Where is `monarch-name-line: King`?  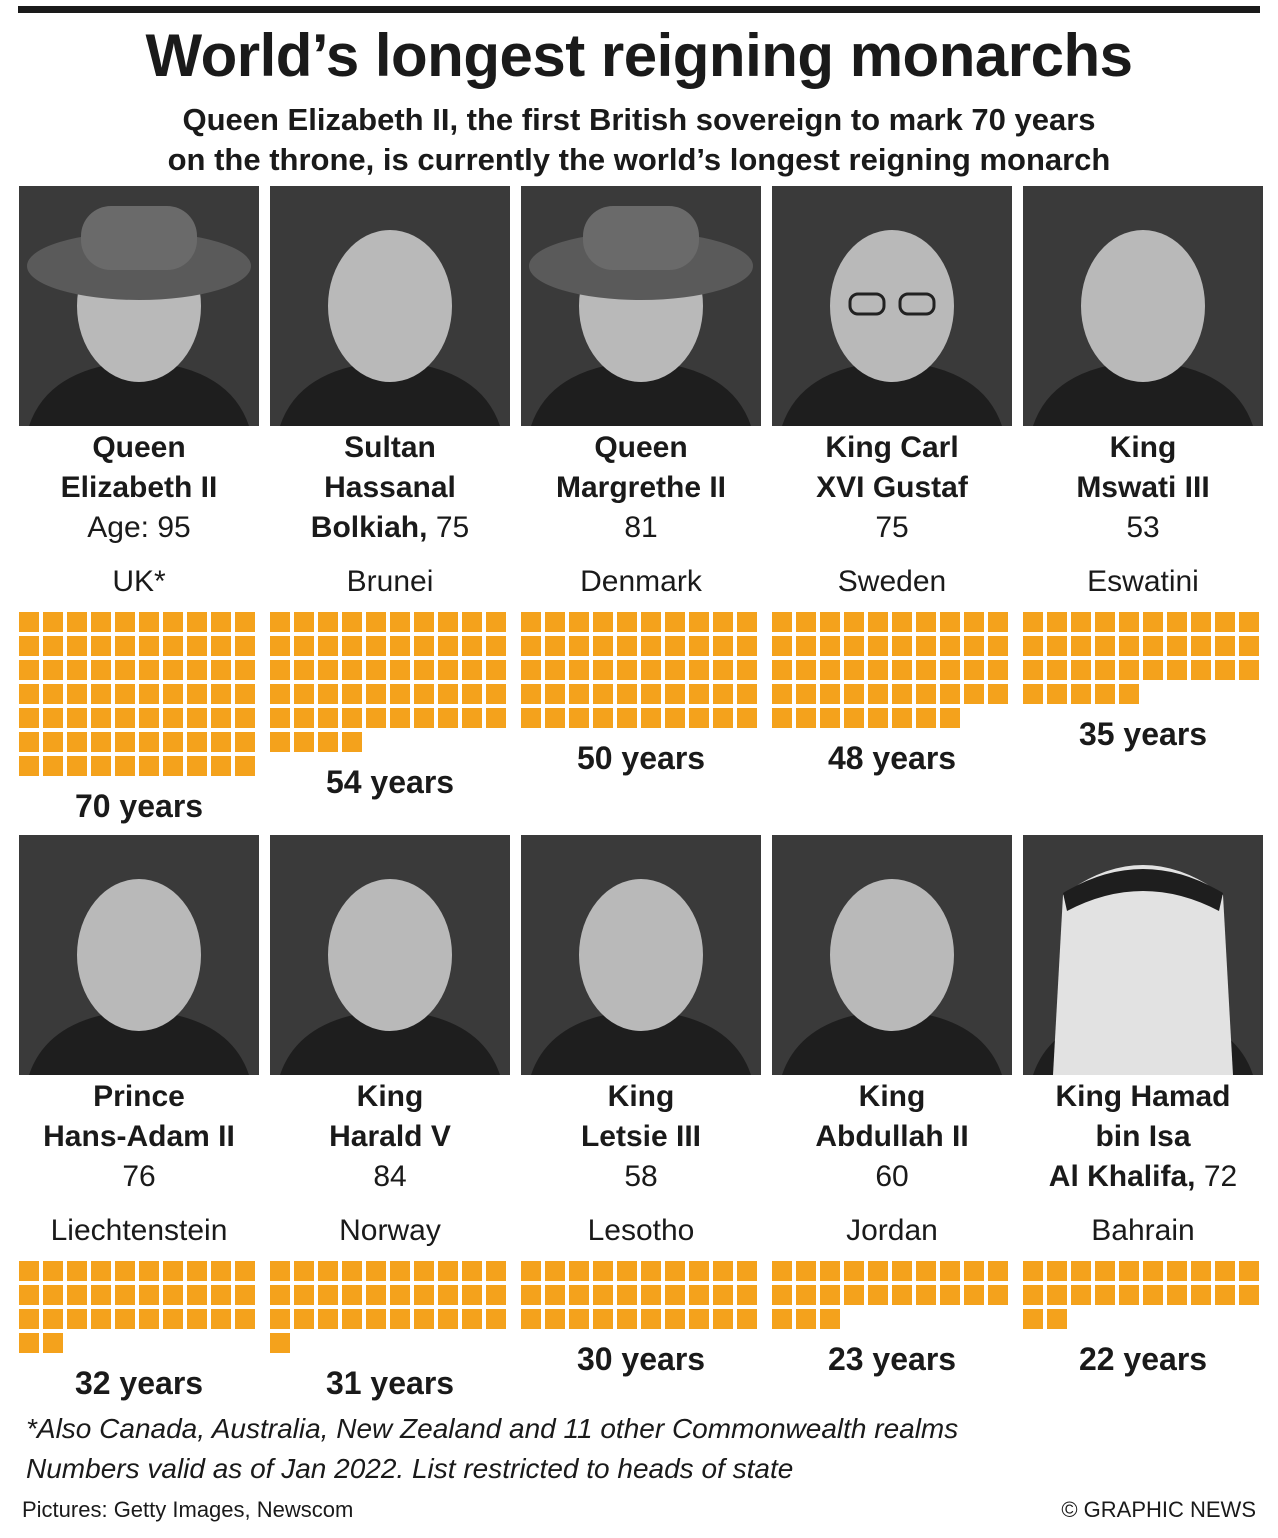
monarch-name-line: King is located at coordinates (892, 1096).